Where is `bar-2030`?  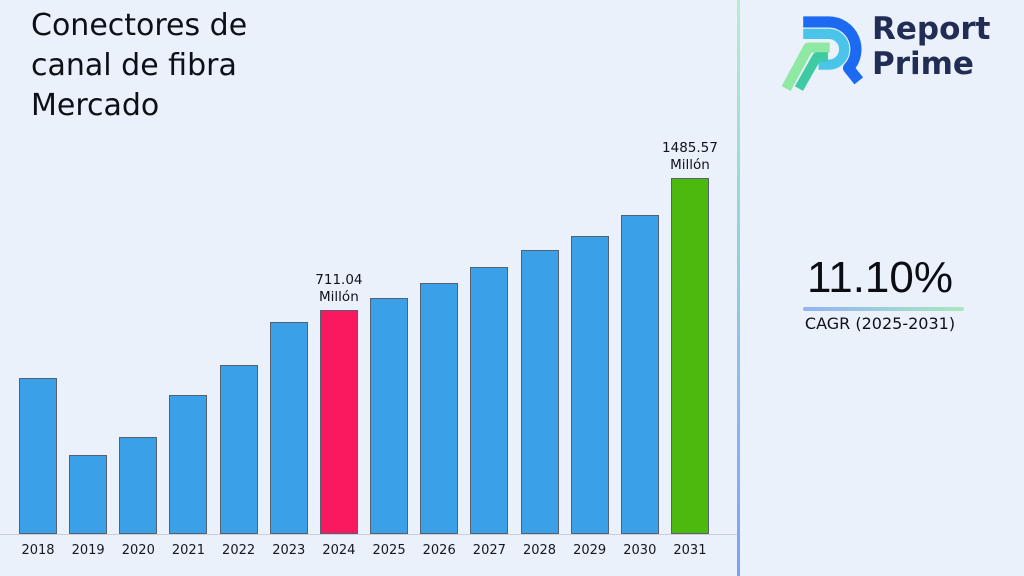
bar-2030 is located at coordinates (639, 374).